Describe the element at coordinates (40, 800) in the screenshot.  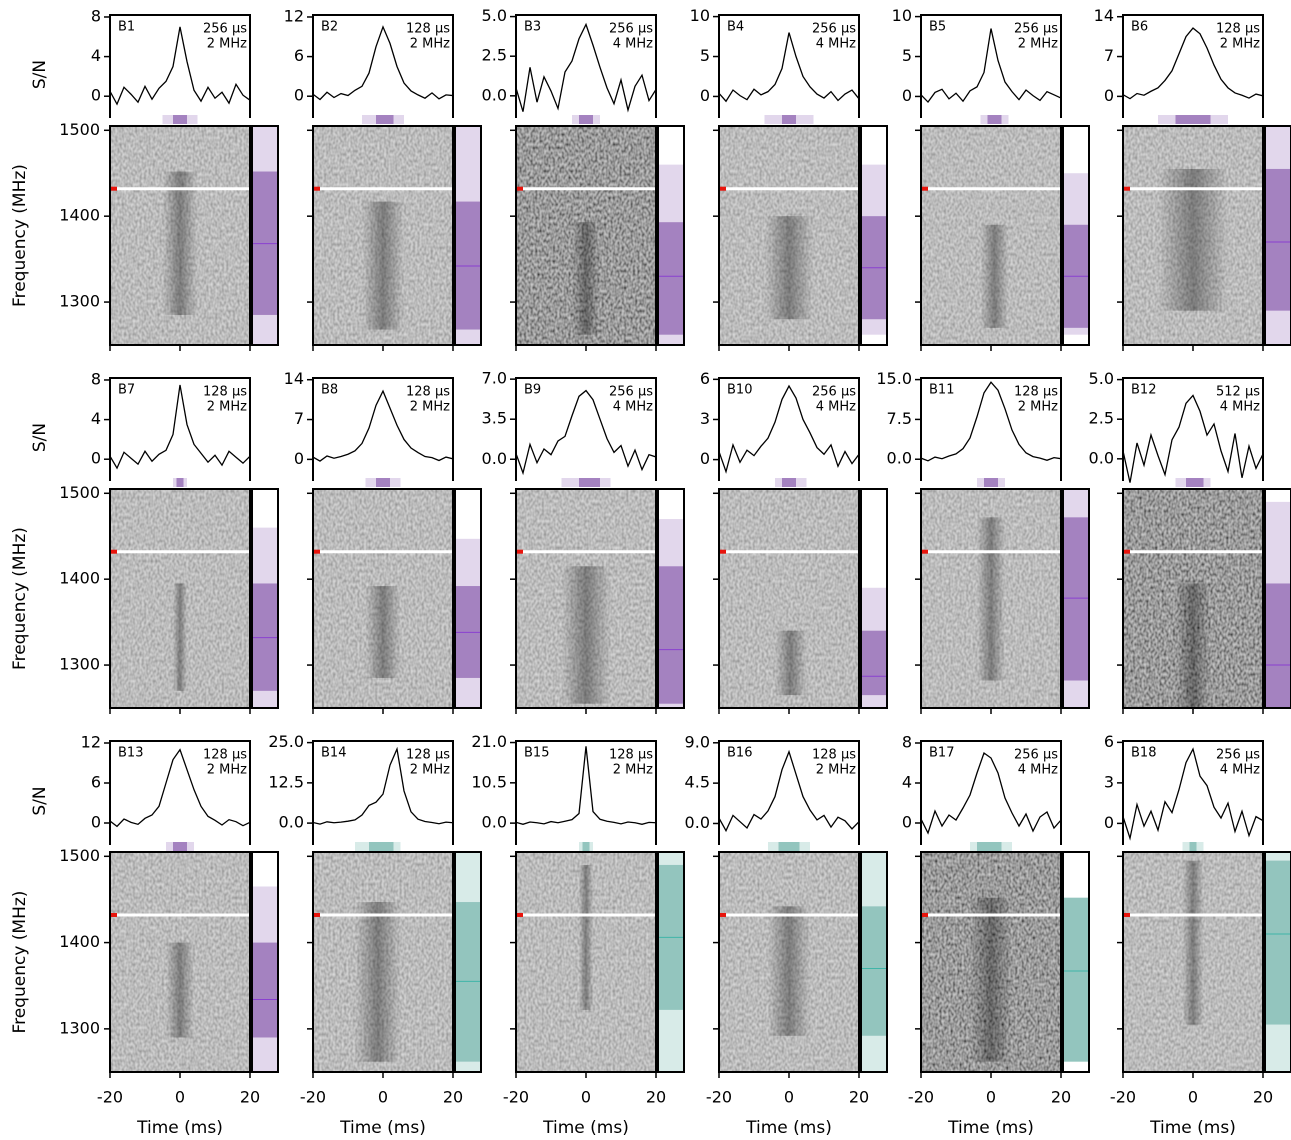
I see `y-axis-label: S/N` at that location.